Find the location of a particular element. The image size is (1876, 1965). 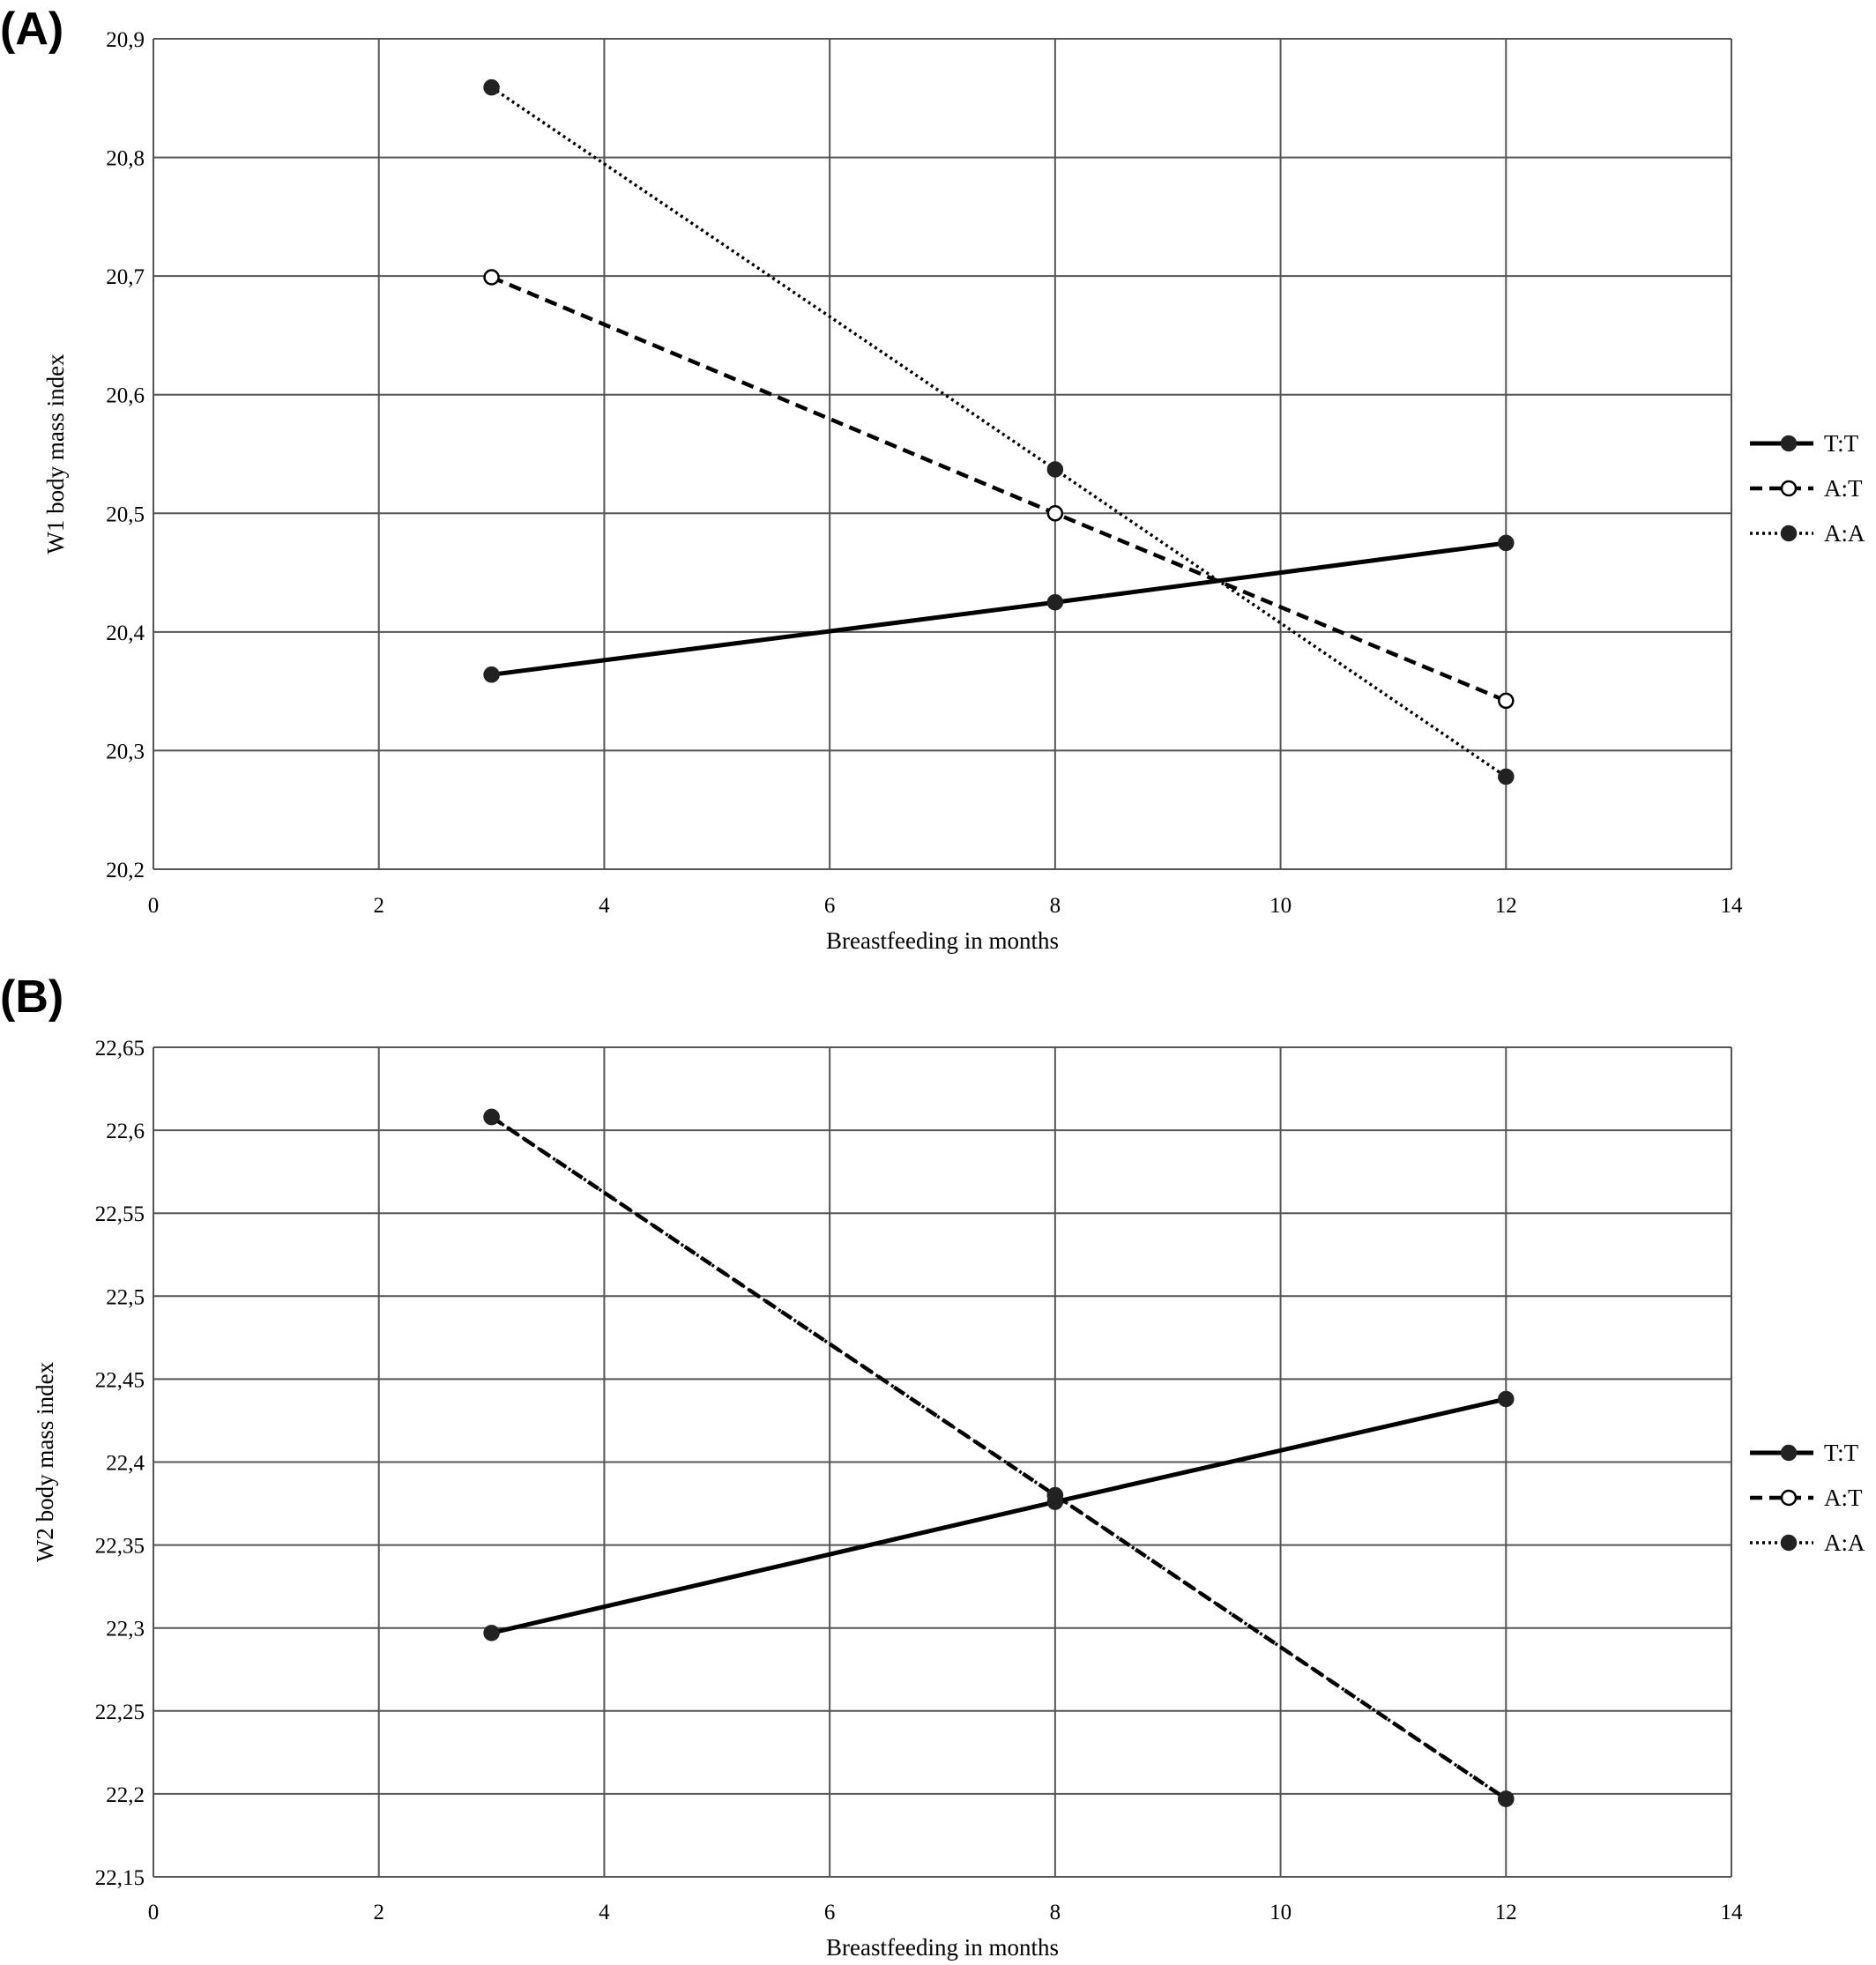

y-tick-label: 22,65 is located at coordinates (120, 1049).